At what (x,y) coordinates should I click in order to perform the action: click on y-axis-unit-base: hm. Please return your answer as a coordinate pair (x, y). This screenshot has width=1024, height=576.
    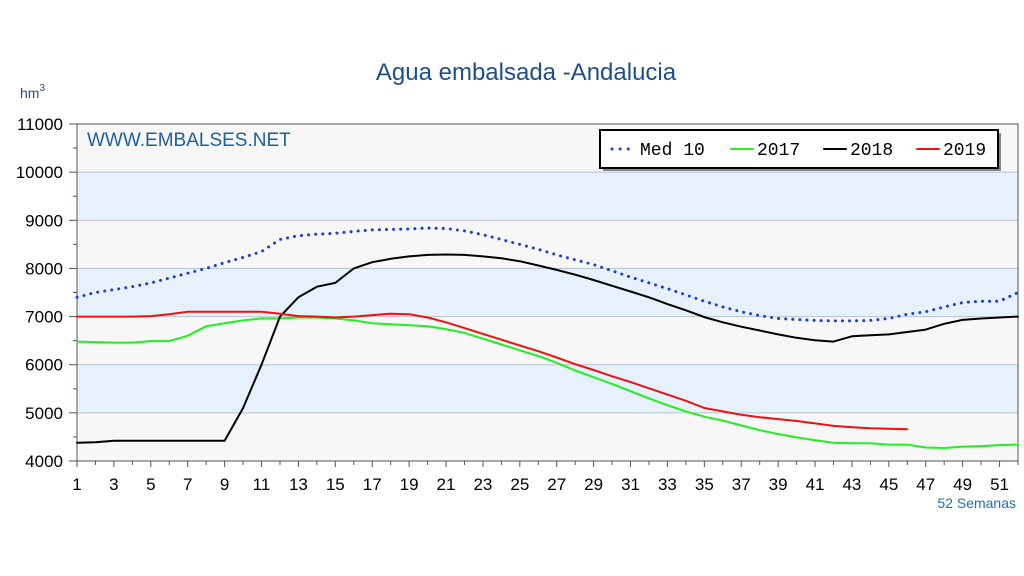
    Looking at the image, I should click on (29, 93).